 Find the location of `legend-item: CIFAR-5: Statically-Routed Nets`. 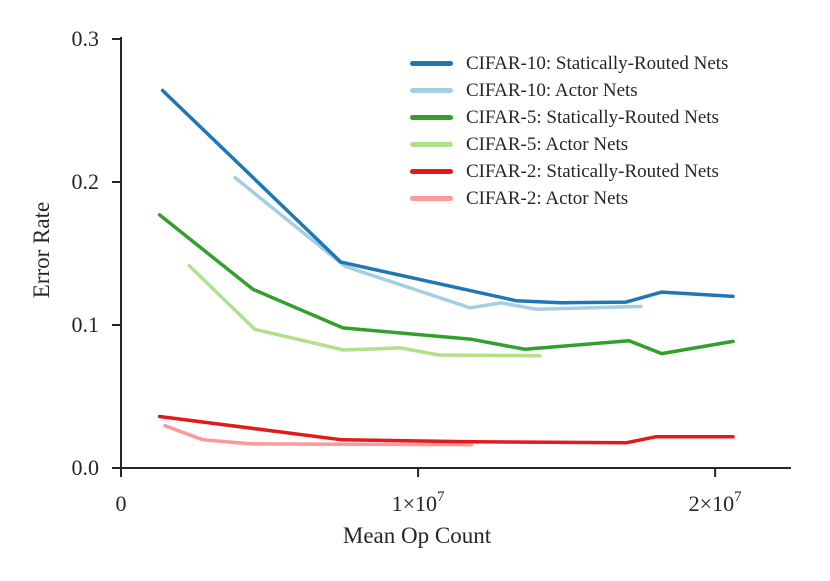

legend-item: CIFAR-5: Statically-Routed Nets is located at coordinates (569, 117).